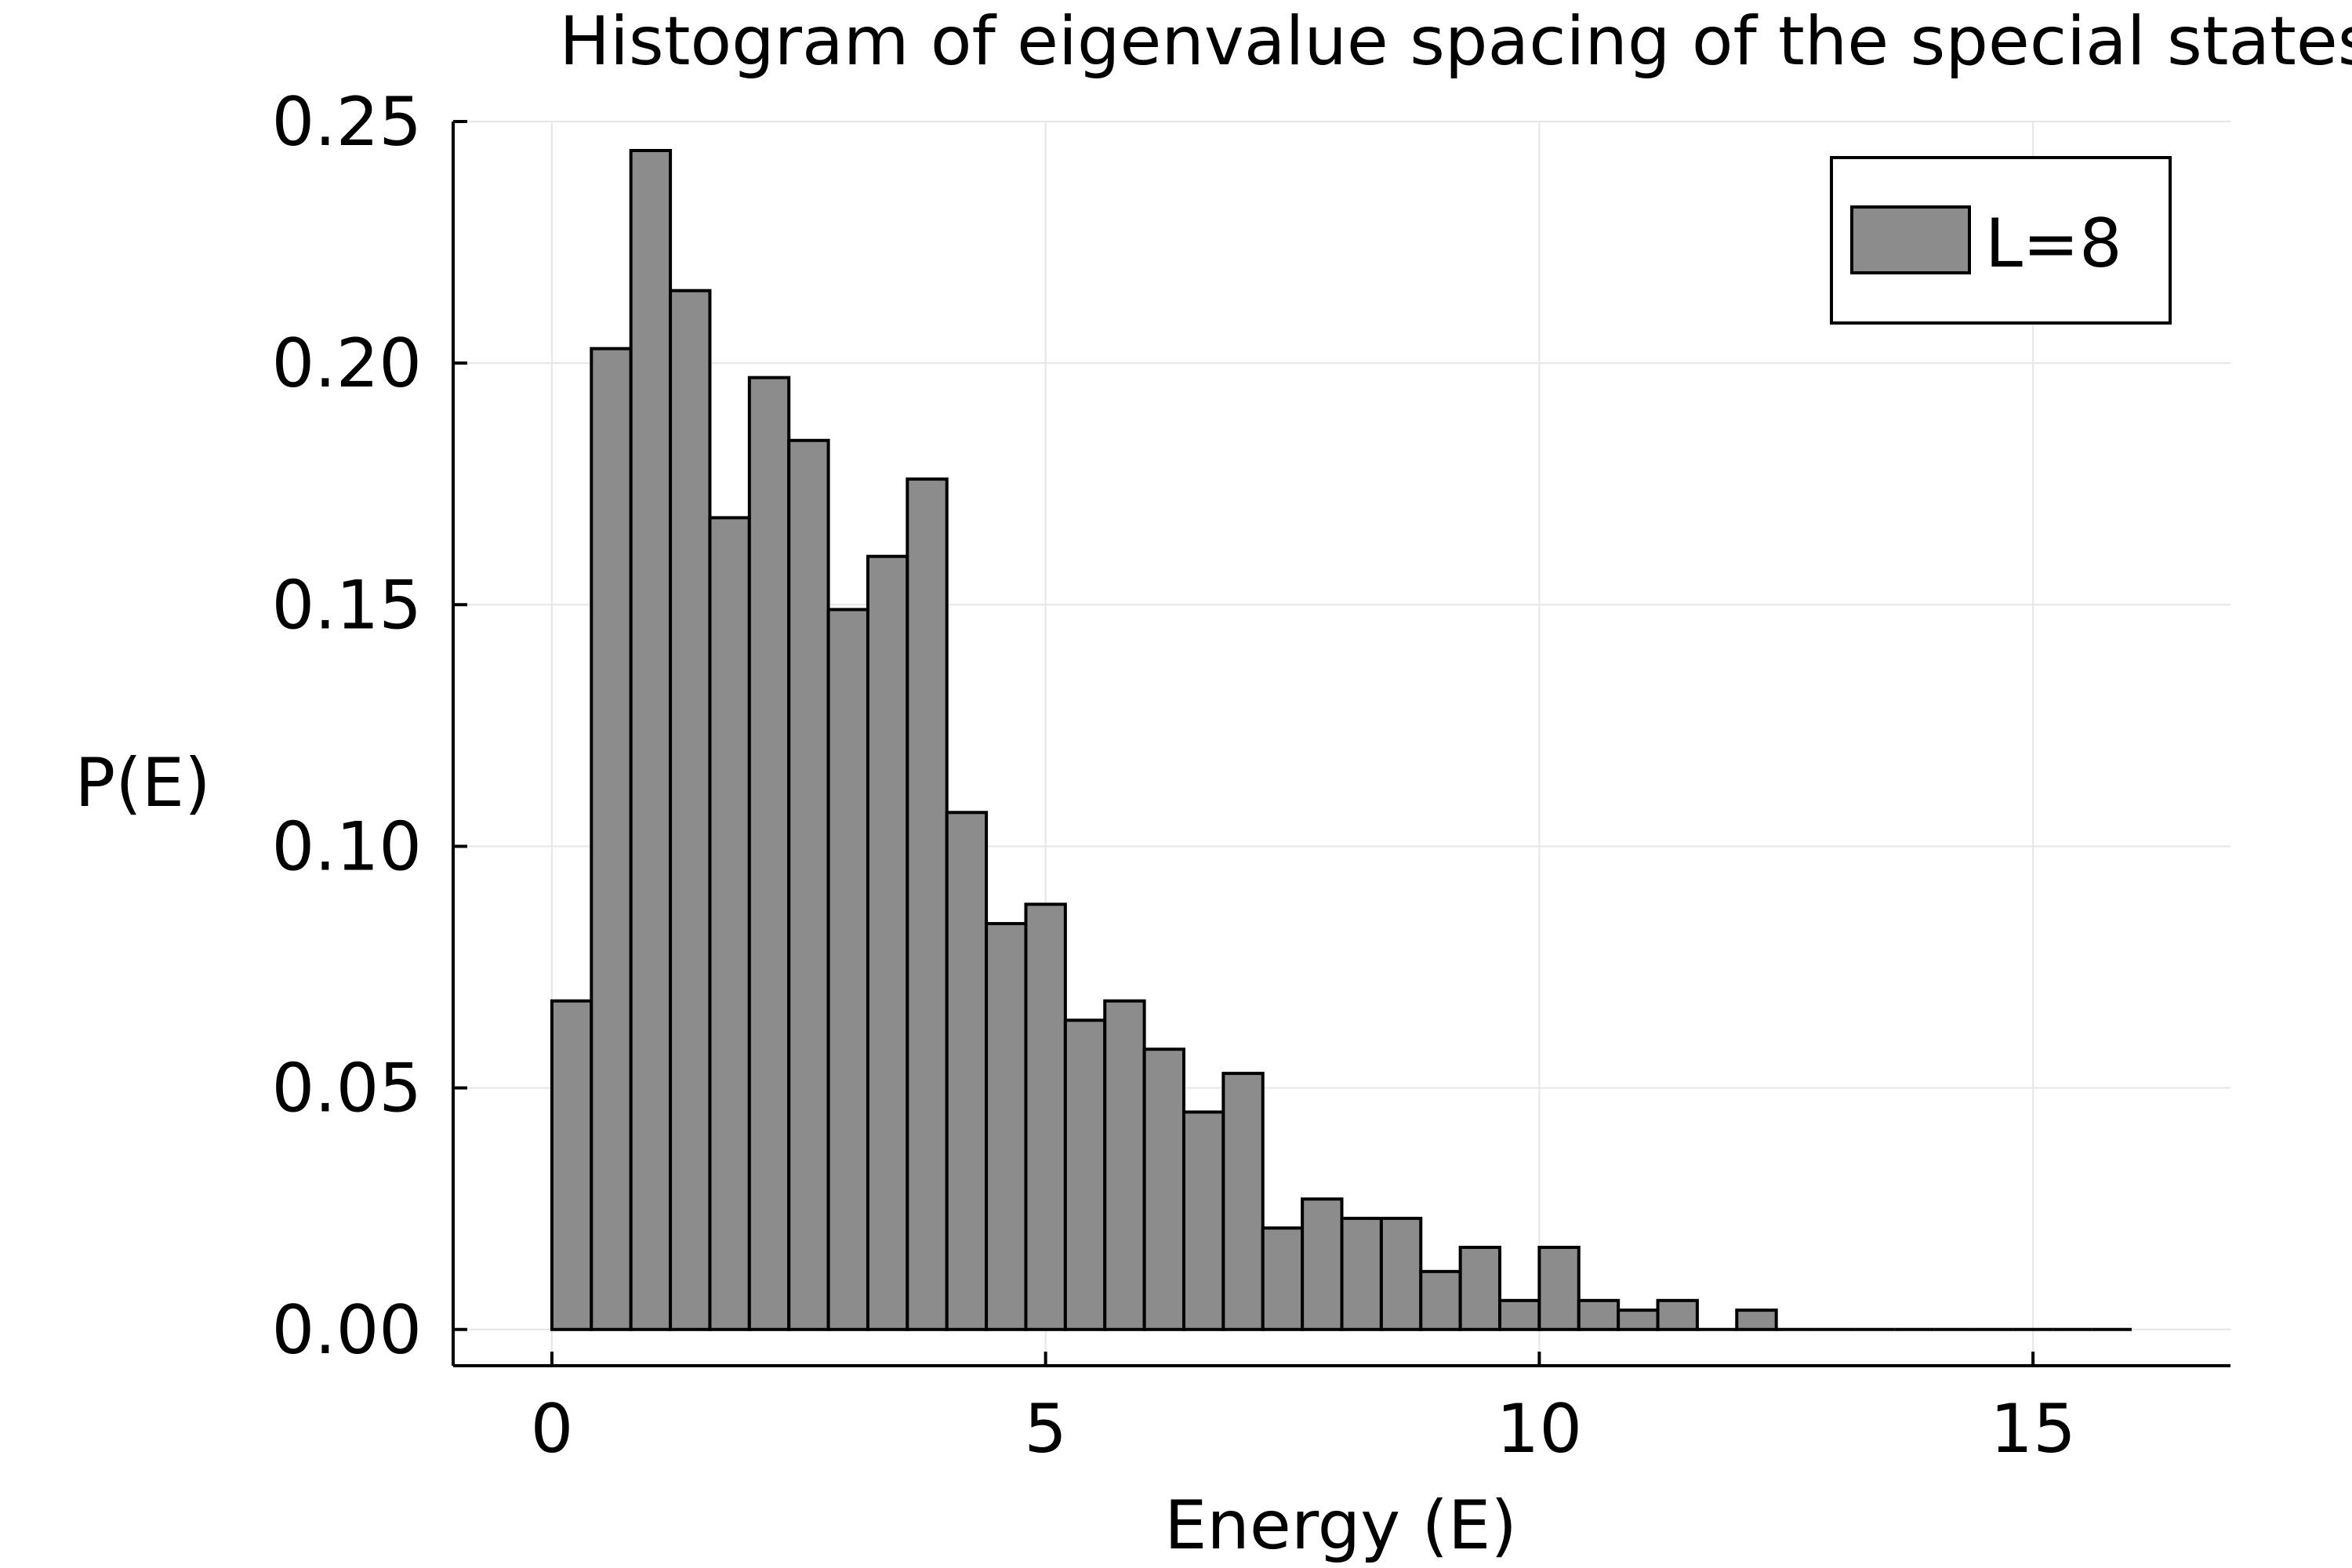 This screenshot has height=1568, width=2352. What do you see at coordinates (347, 1330) in the screenshot?
I see `y-tick-label: 0.00` at bounding box center [347, 1330].